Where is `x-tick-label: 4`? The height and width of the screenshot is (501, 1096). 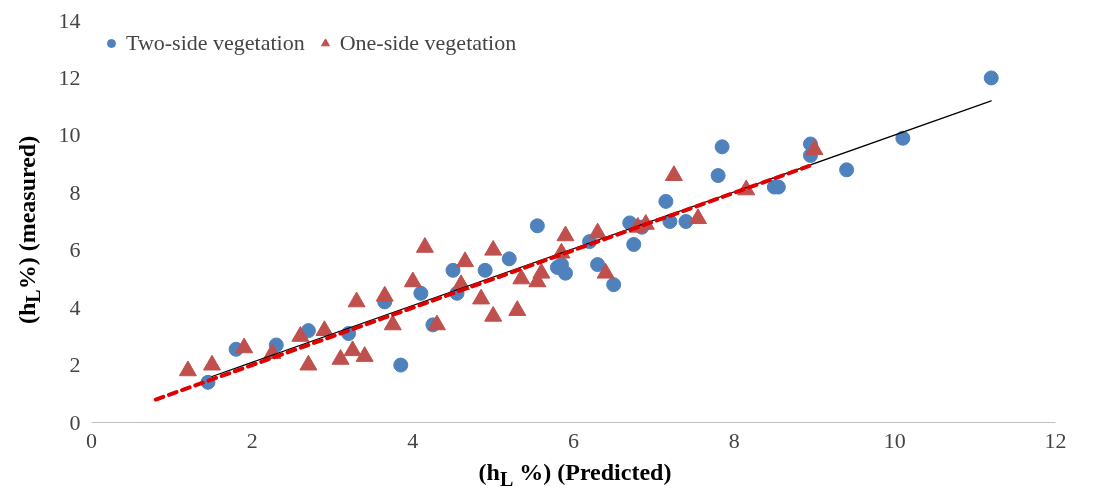
x-tick-label: 4 is located at coordinates (413, 440).